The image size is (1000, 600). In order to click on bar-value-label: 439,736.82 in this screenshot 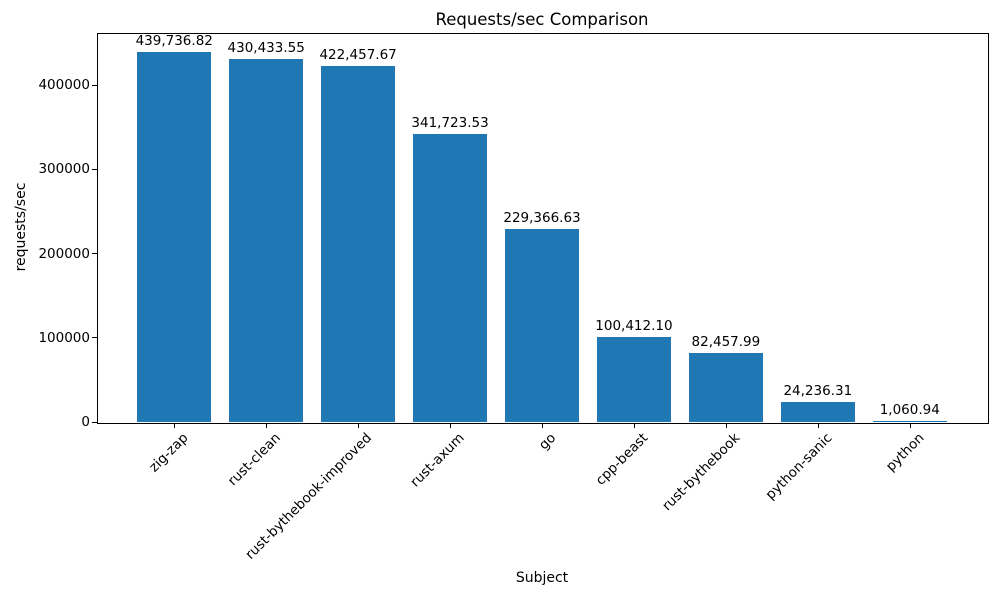, I will do `click(174, 40)`.